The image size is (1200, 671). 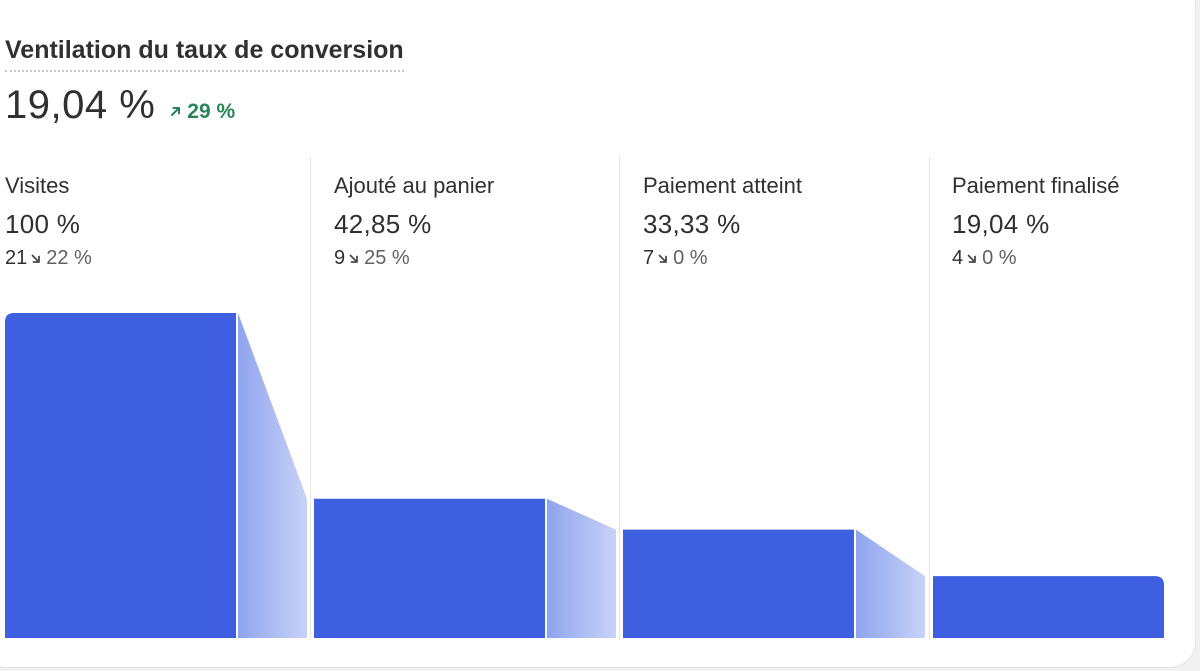 I want to click on headline-change-value: 29 %, so click(x=211, y=111).